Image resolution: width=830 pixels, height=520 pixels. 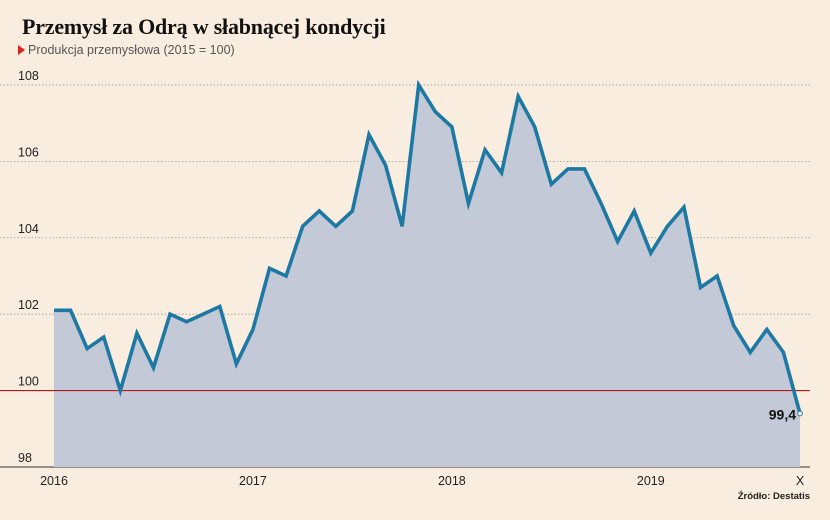 I want to click on y-tick-label-102: 102, so click(x=28, y=305).